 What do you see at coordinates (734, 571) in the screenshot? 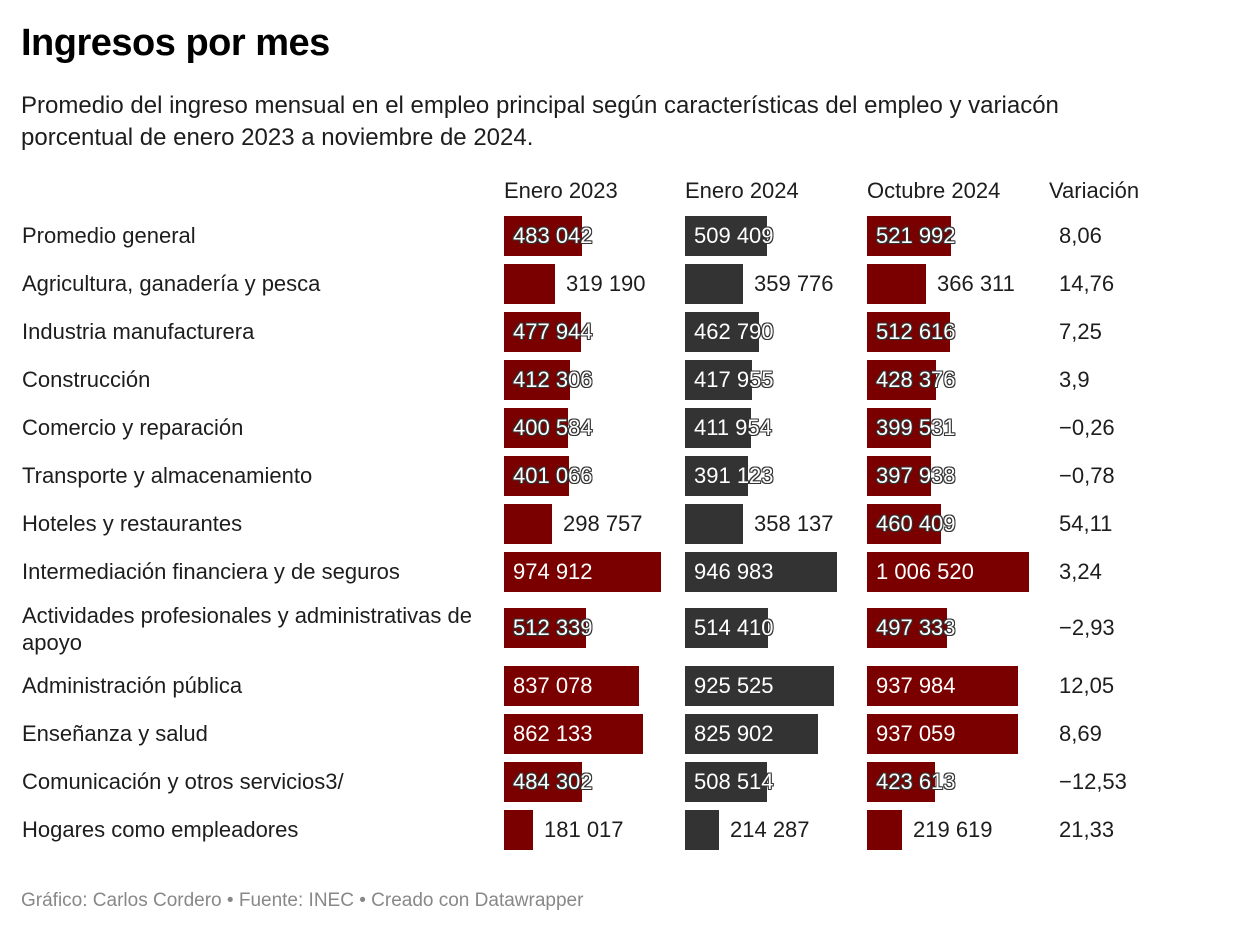
I see `value-label-enero-2024: 946 983` at bounding box center [734, 571].